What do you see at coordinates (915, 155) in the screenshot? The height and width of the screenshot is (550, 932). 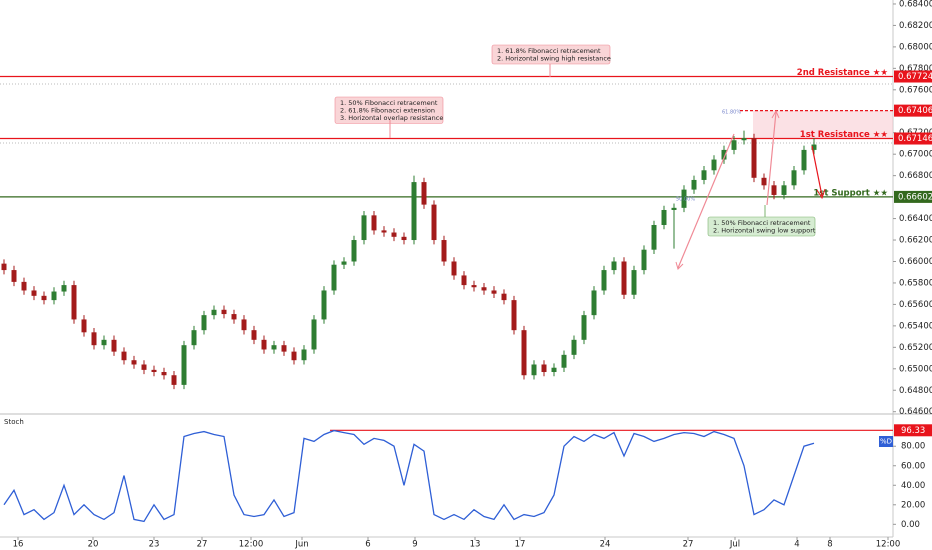 I see `y-tick-label: 0.67000` at bounding box center [915, 155].